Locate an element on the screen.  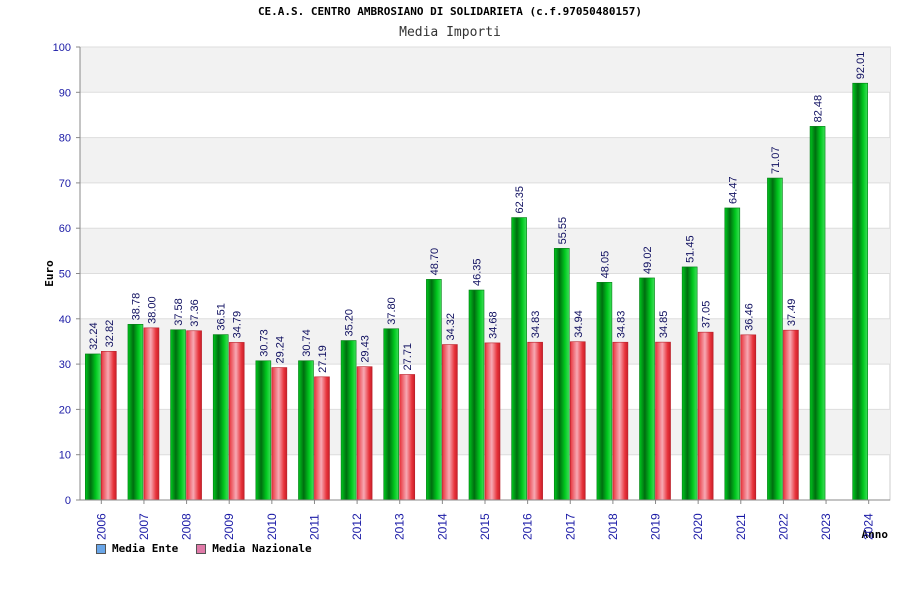
chart-subtitle: Media Importi is located at coordinates (450, 32).